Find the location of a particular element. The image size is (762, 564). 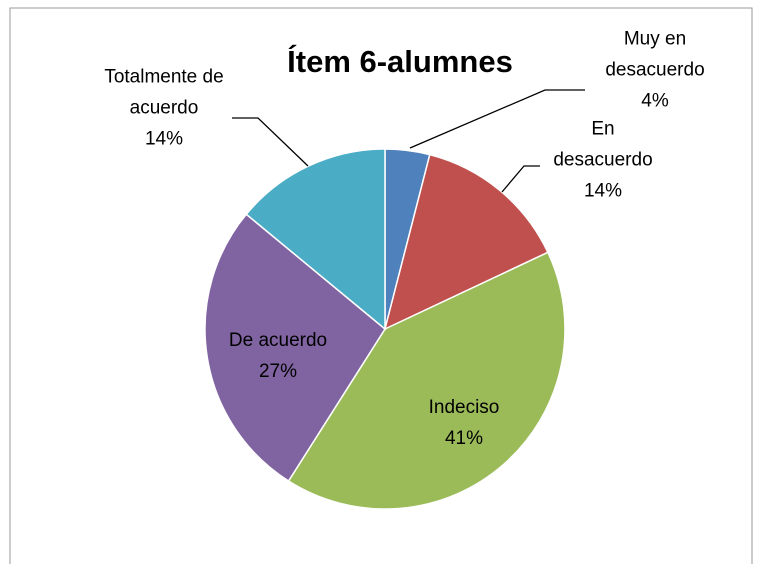

slice-label: En desacuerdo 14% is located at coordinates (603, 160).